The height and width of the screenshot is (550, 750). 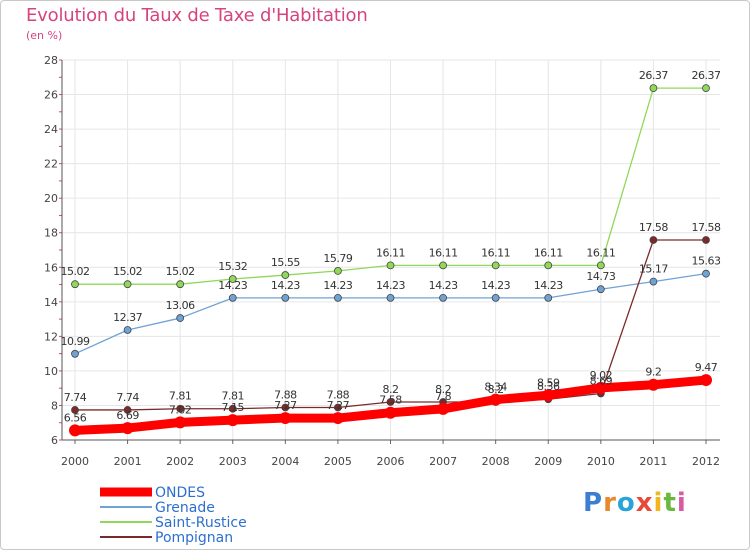 I want to click on data-label: 9.47, so click(x=706, y=367).